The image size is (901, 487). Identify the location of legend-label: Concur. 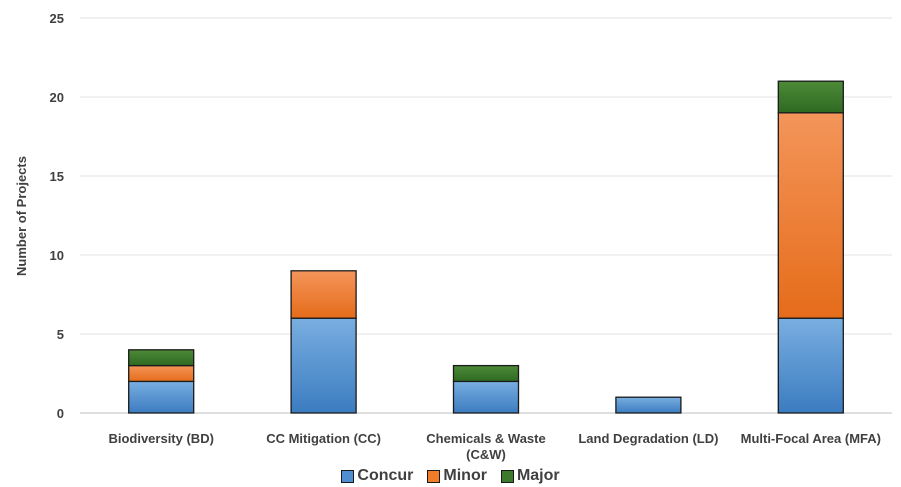
(385, 475).